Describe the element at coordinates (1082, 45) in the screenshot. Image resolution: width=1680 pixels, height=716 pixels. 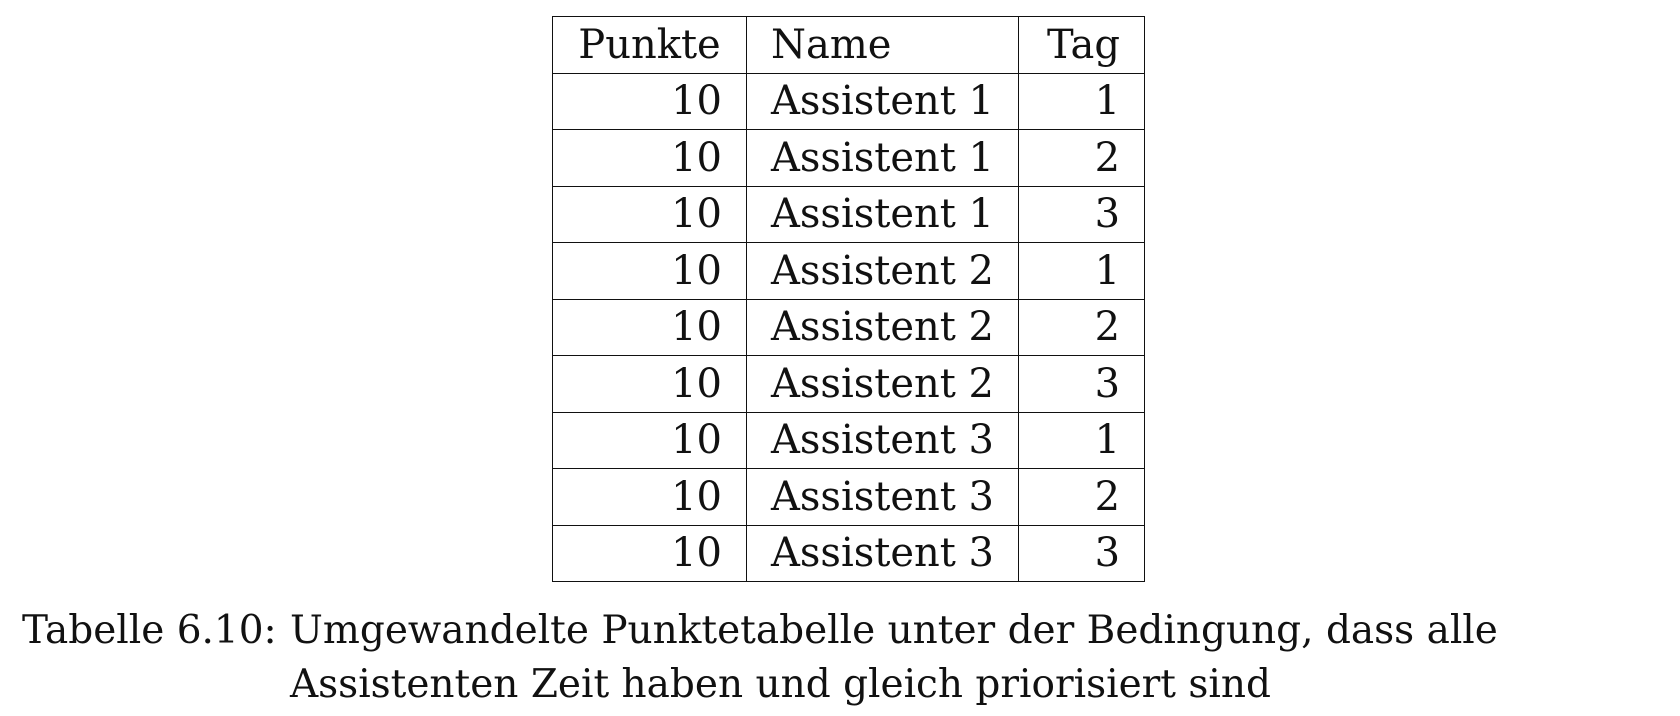
I see `header-tag: Tag` at that location.